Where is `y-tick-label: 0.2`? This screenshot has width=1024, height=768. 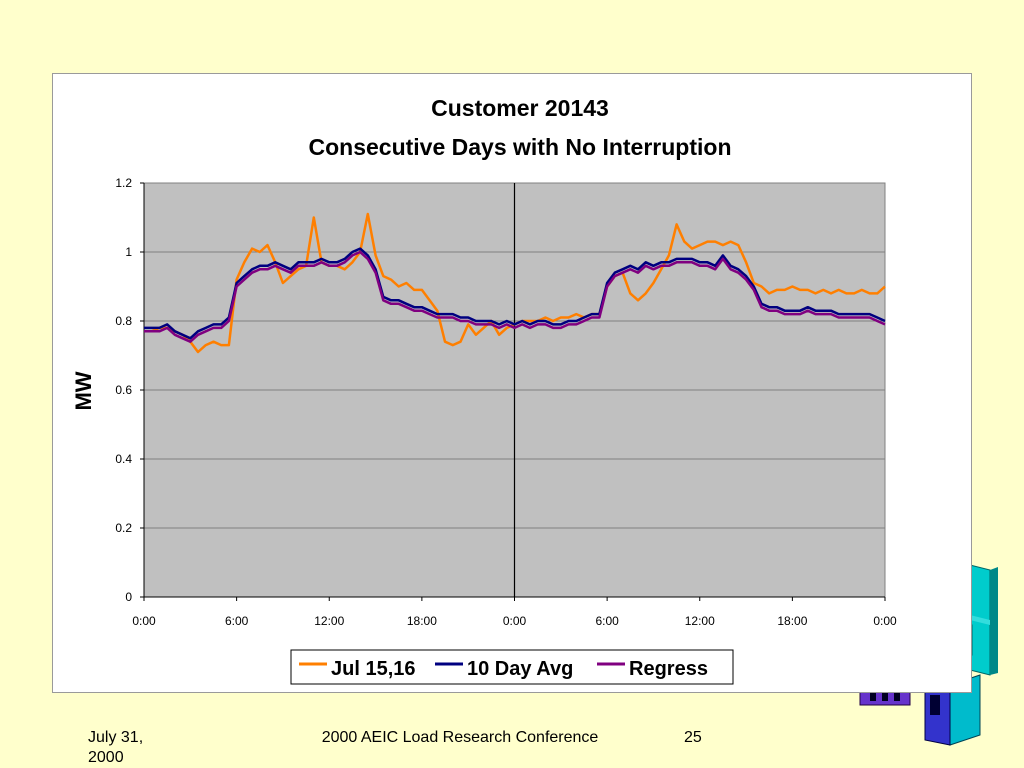
y-tick-label: 0.2 is located at coordinates (123, 528).